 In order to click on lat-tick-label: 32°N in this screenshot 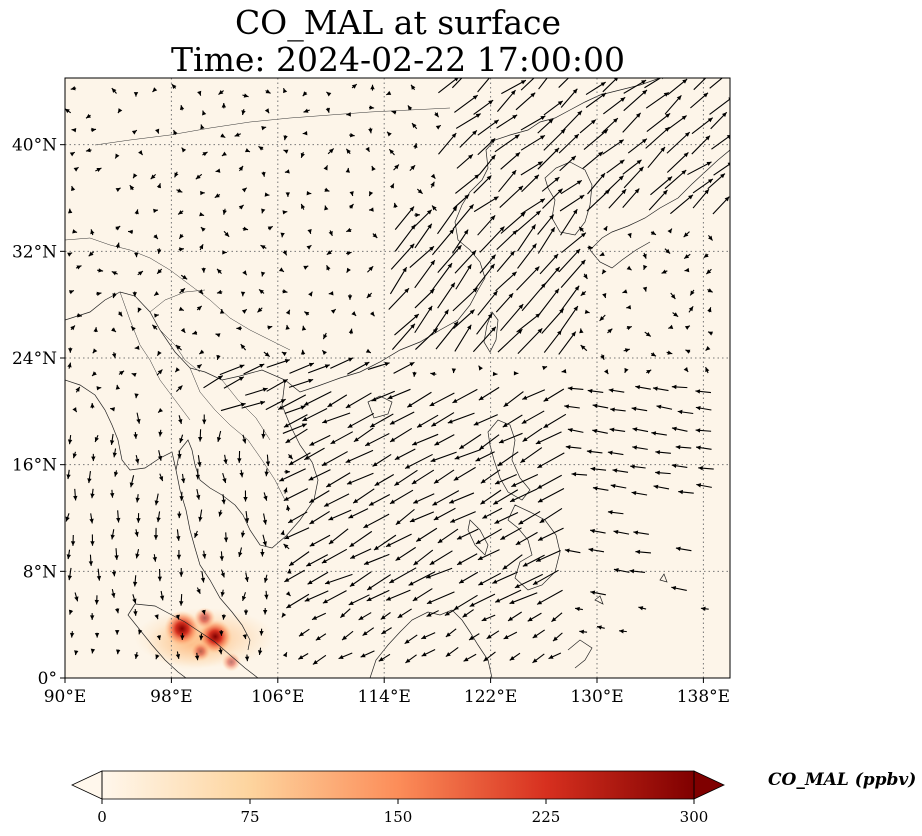, I will do `click(34, 252)`.